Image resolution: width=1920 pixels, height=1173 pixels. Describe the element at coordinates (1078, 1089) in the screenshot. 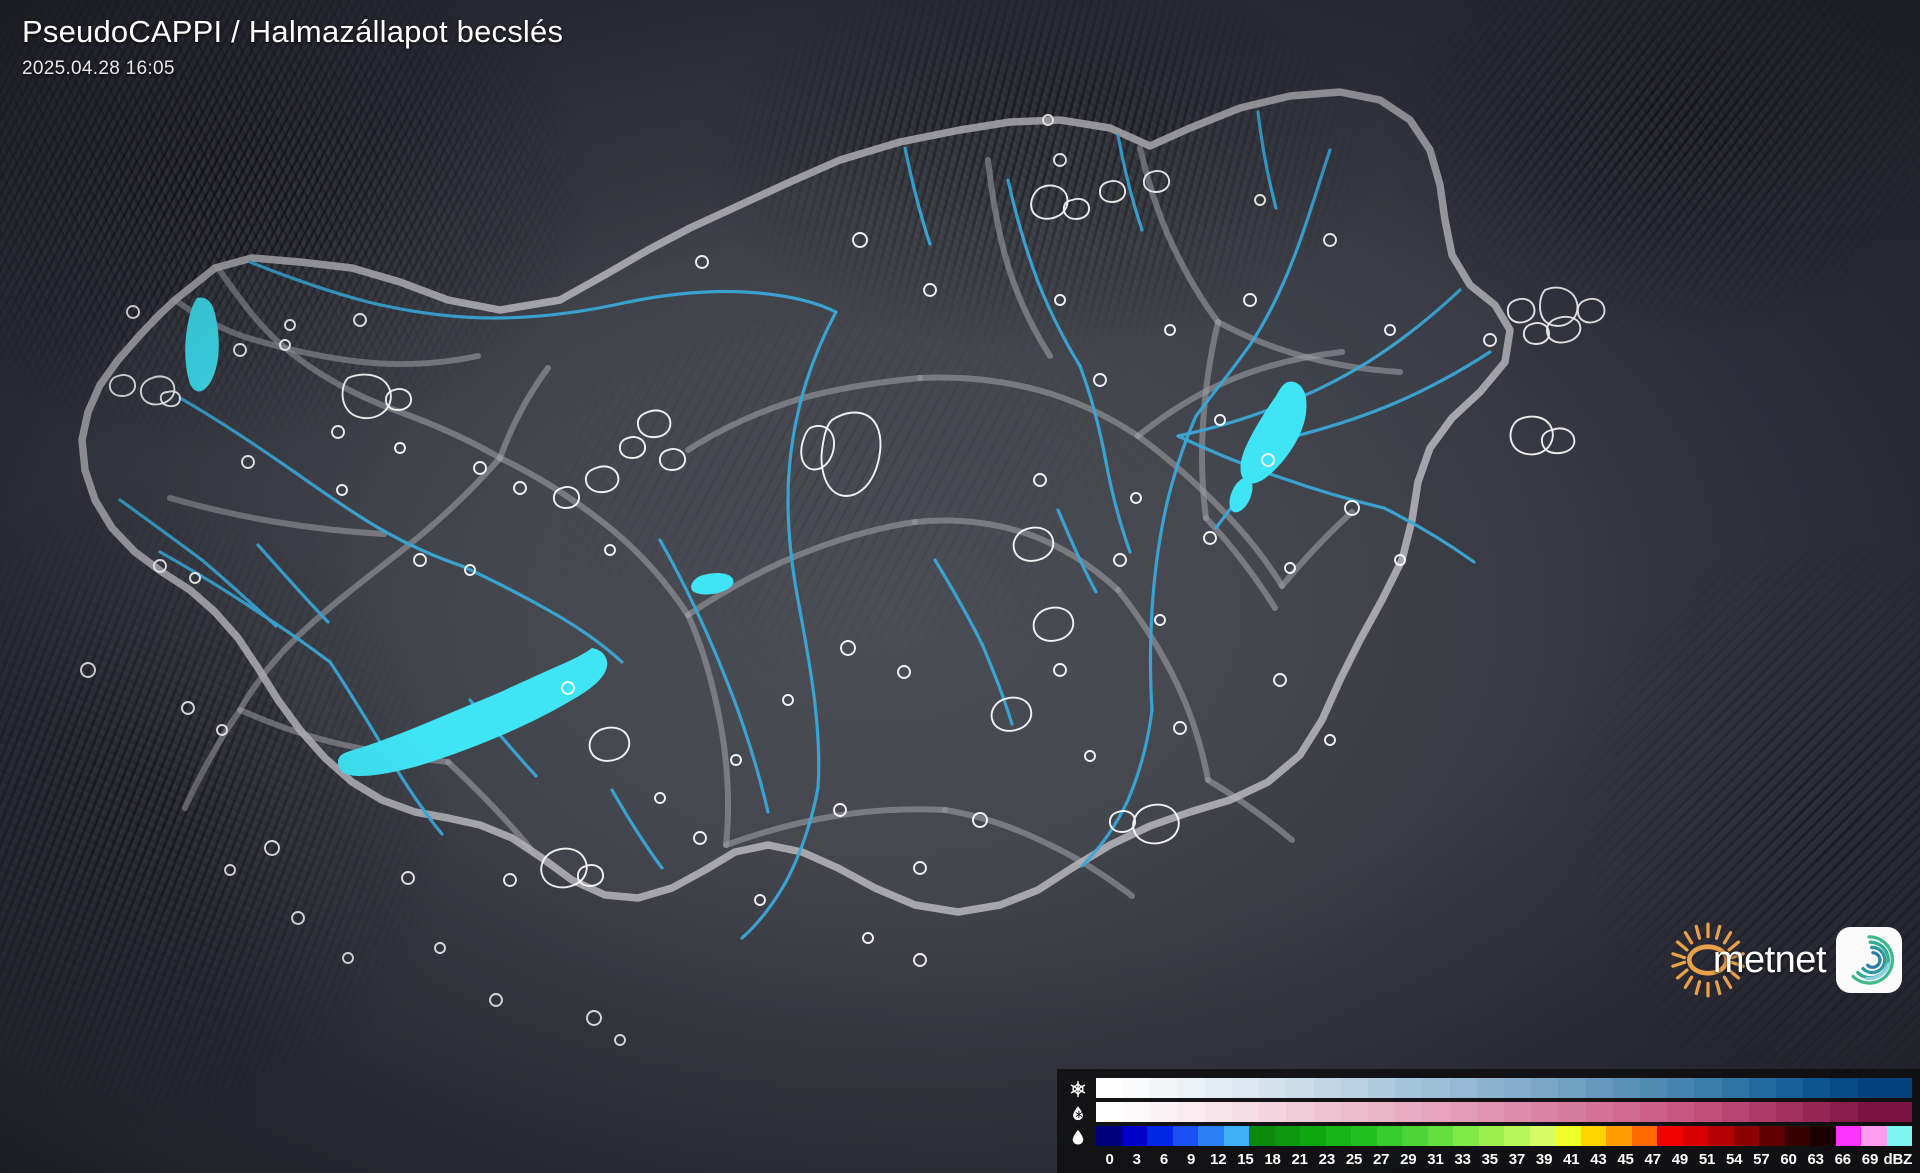

I see `snowflake-icon` at that location.